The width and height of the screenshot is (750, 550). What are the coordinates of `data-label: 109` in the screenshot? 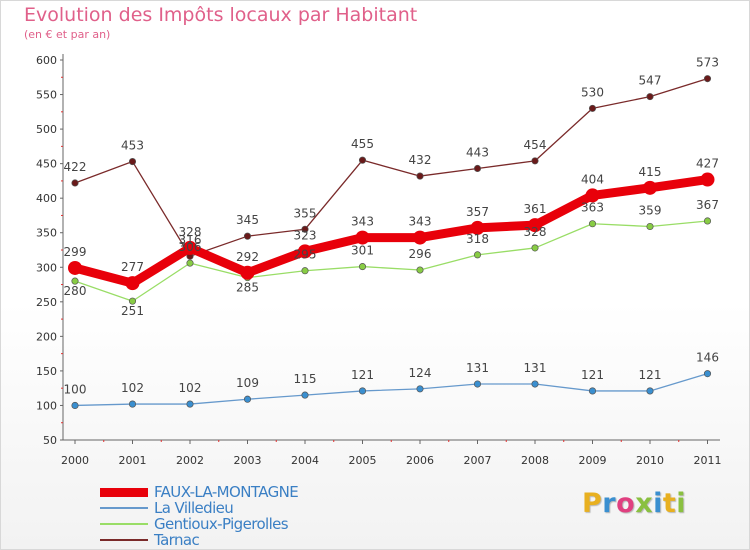 It's located at (247, 383).